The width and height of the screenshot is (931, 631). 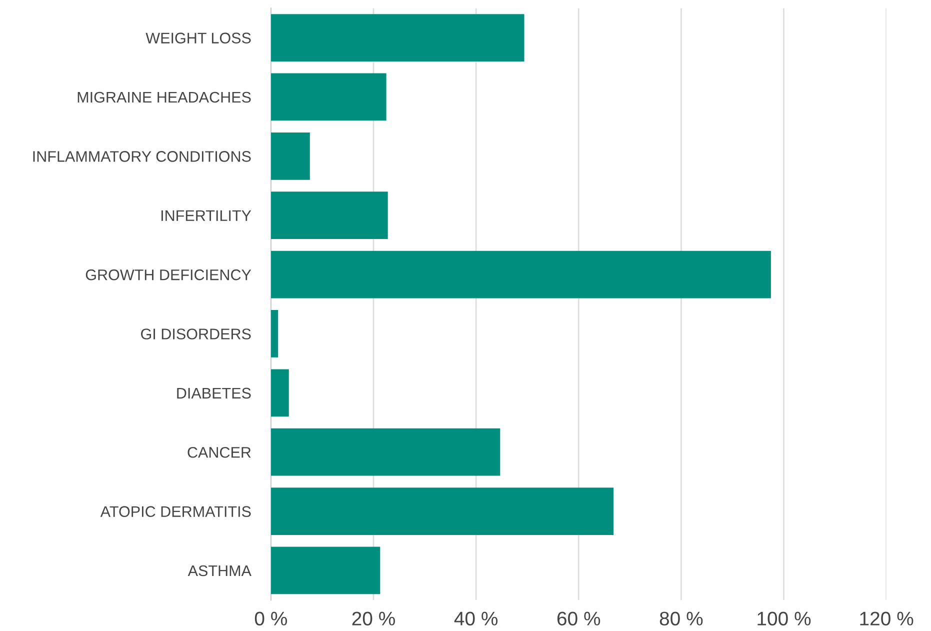 I want to click on x-tick-label: 100 %, so click(x=784, y=619).